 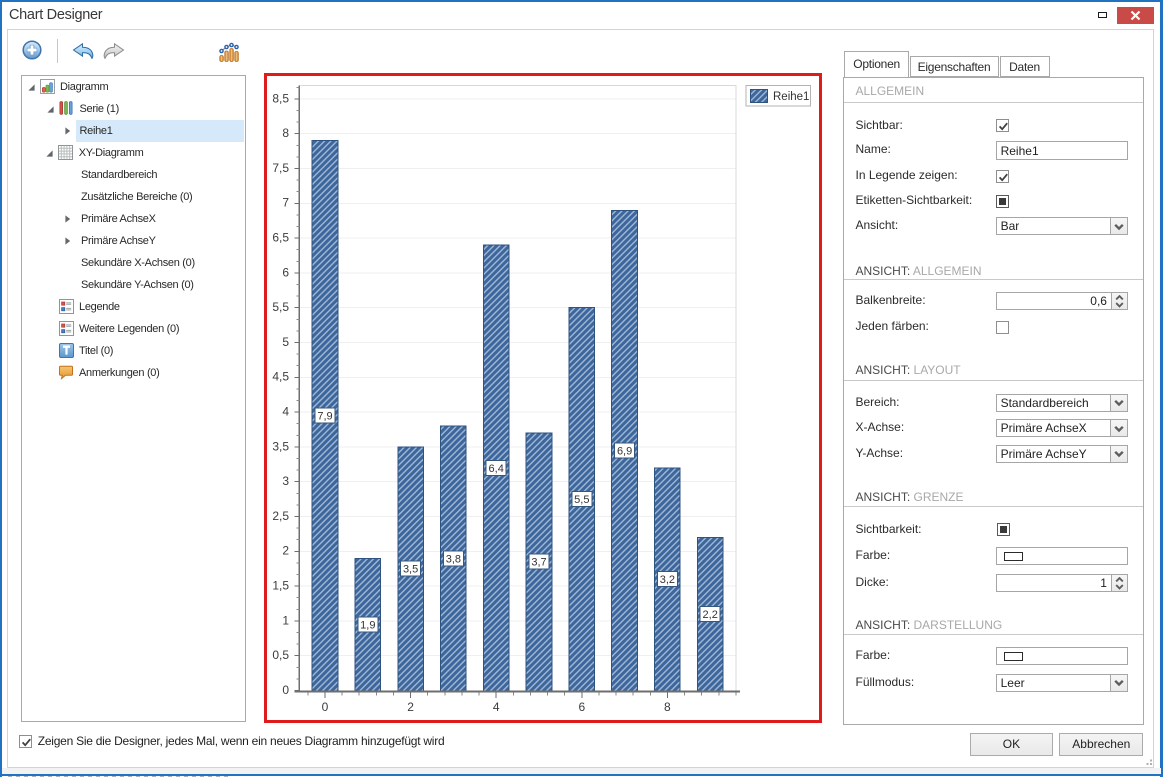 What do you see at coordinates (285, 342) in the screenshot?
I see `svg-text: 5` at bounding box center [285, 342].